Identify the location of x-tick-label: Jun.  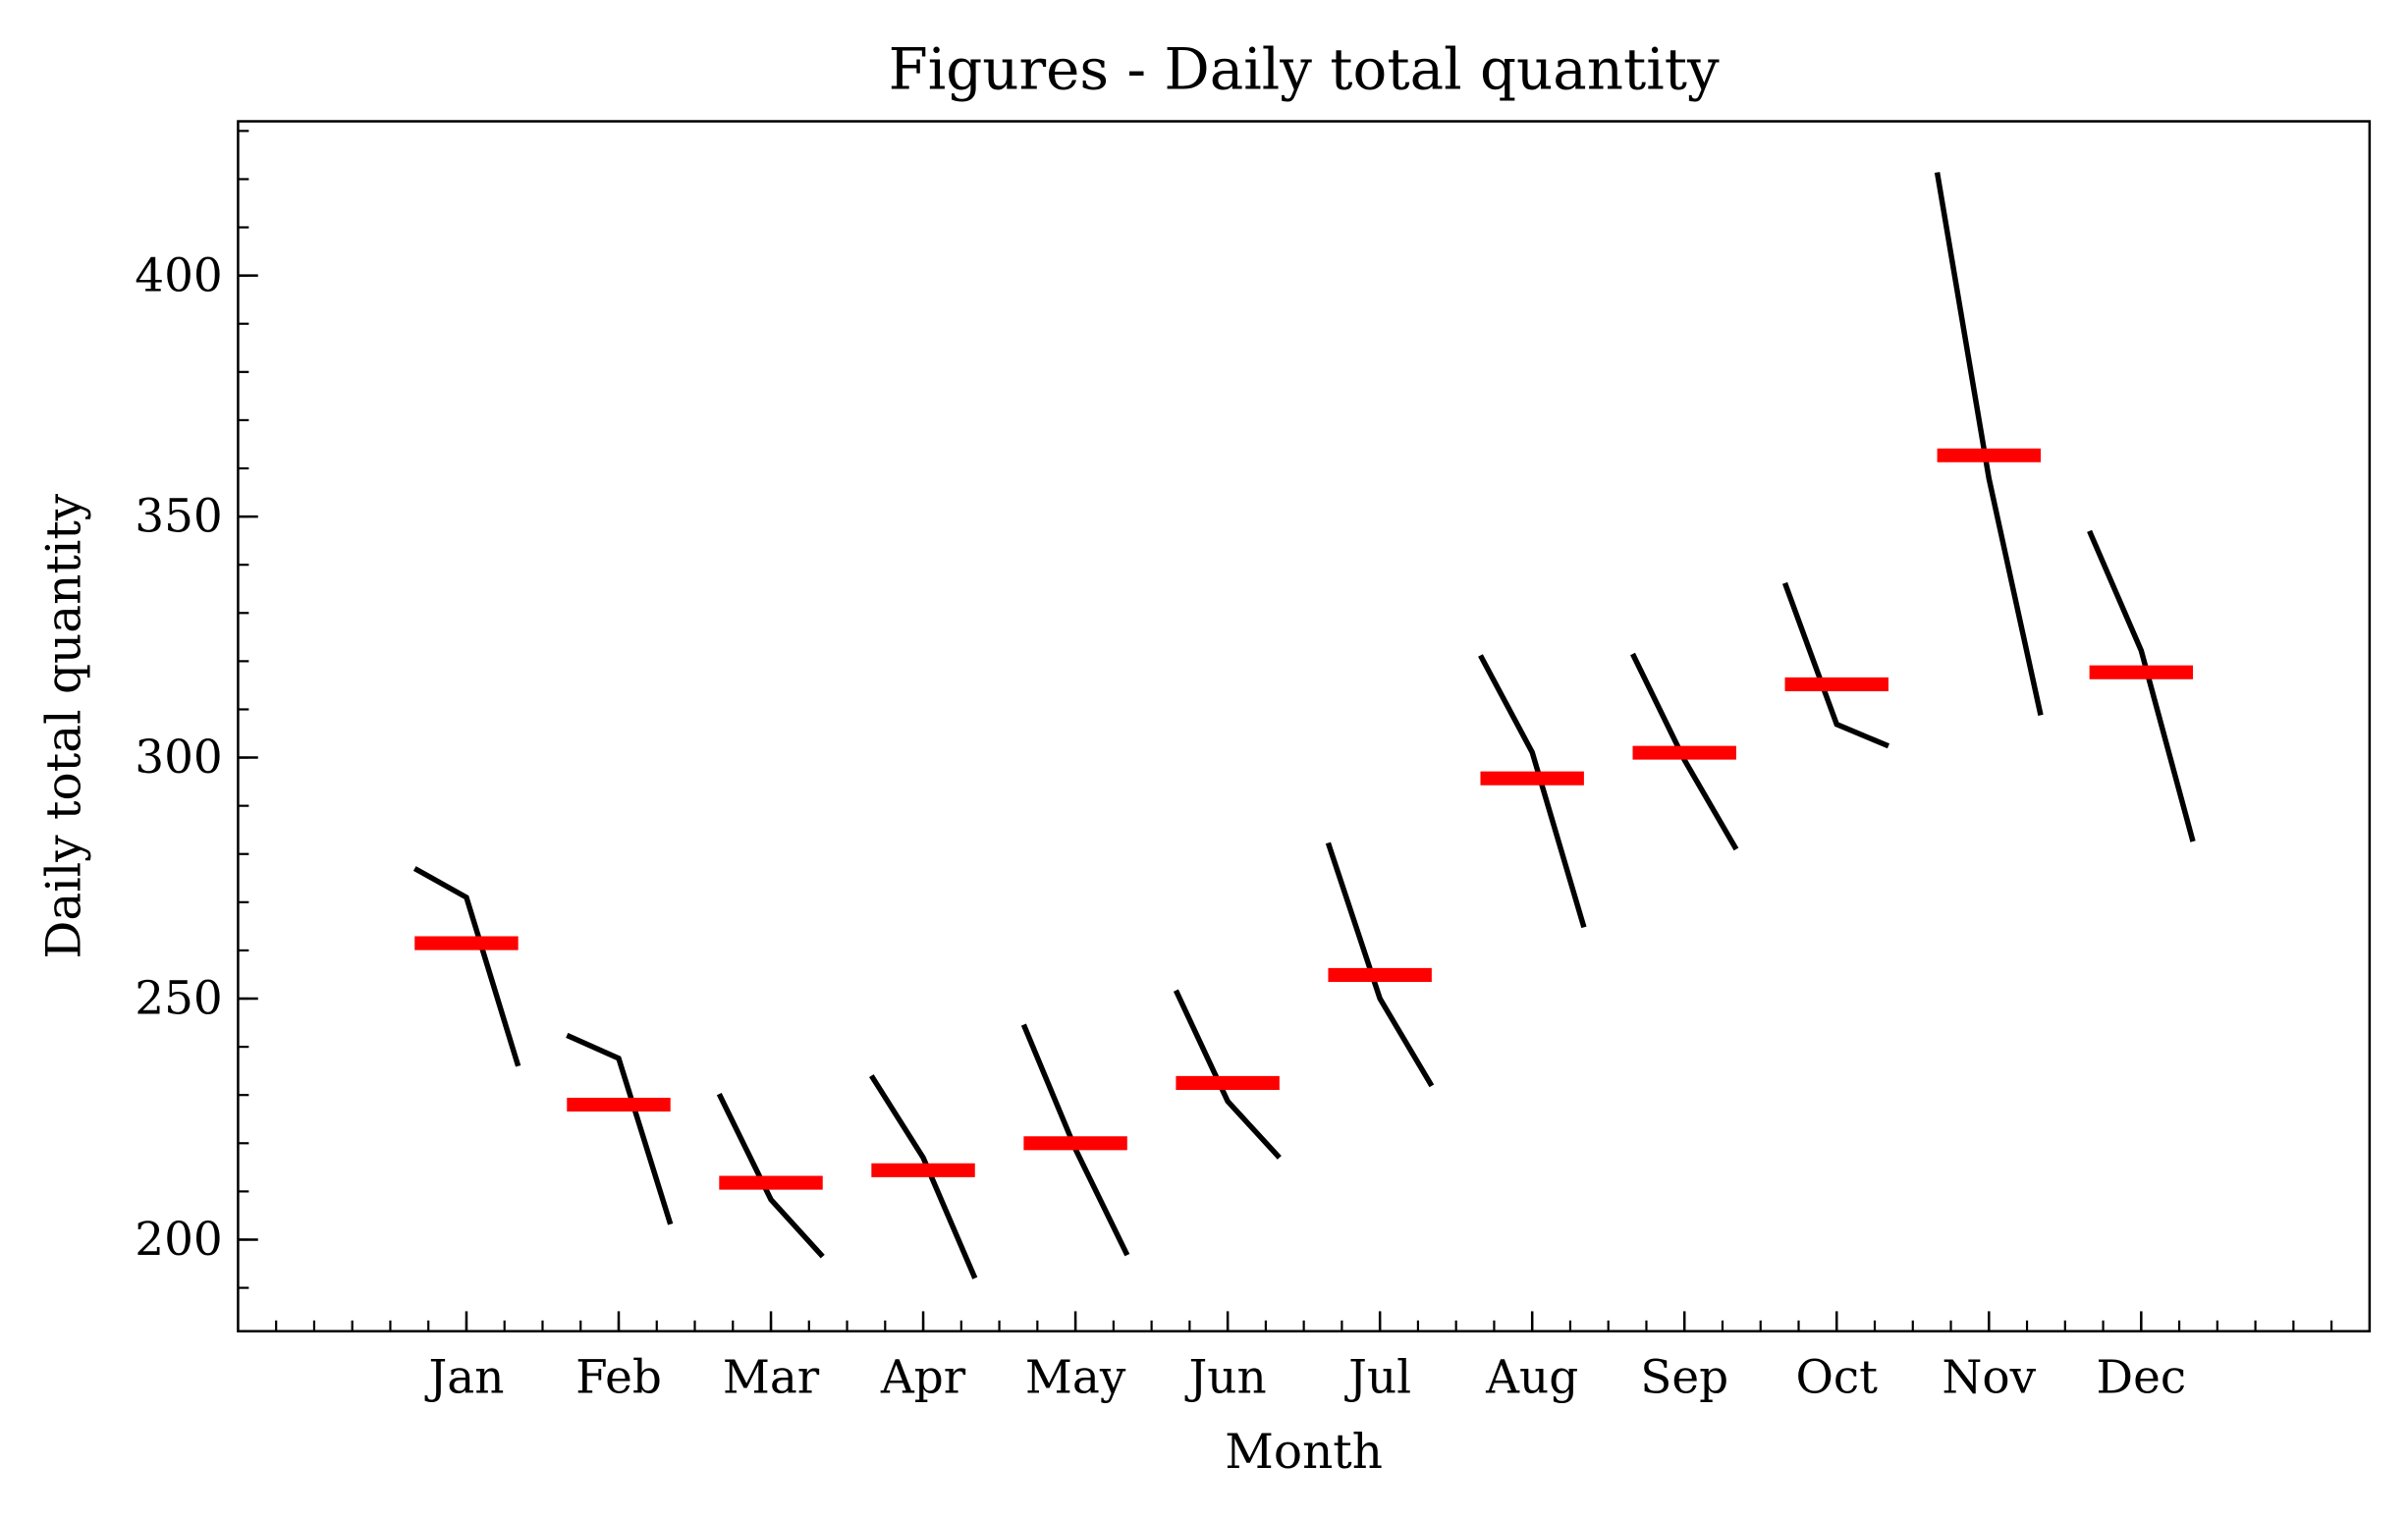
(1226, 1377).